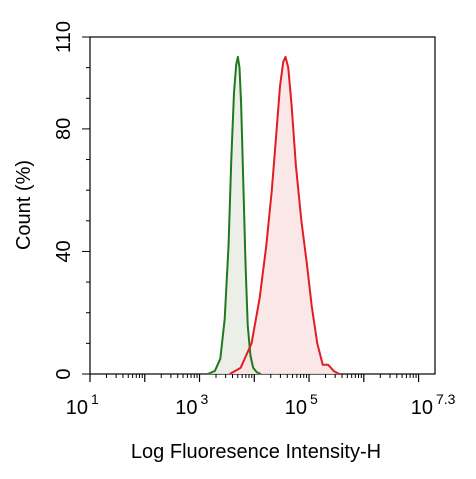  I want to click on series-0-area, so click(234, 215).